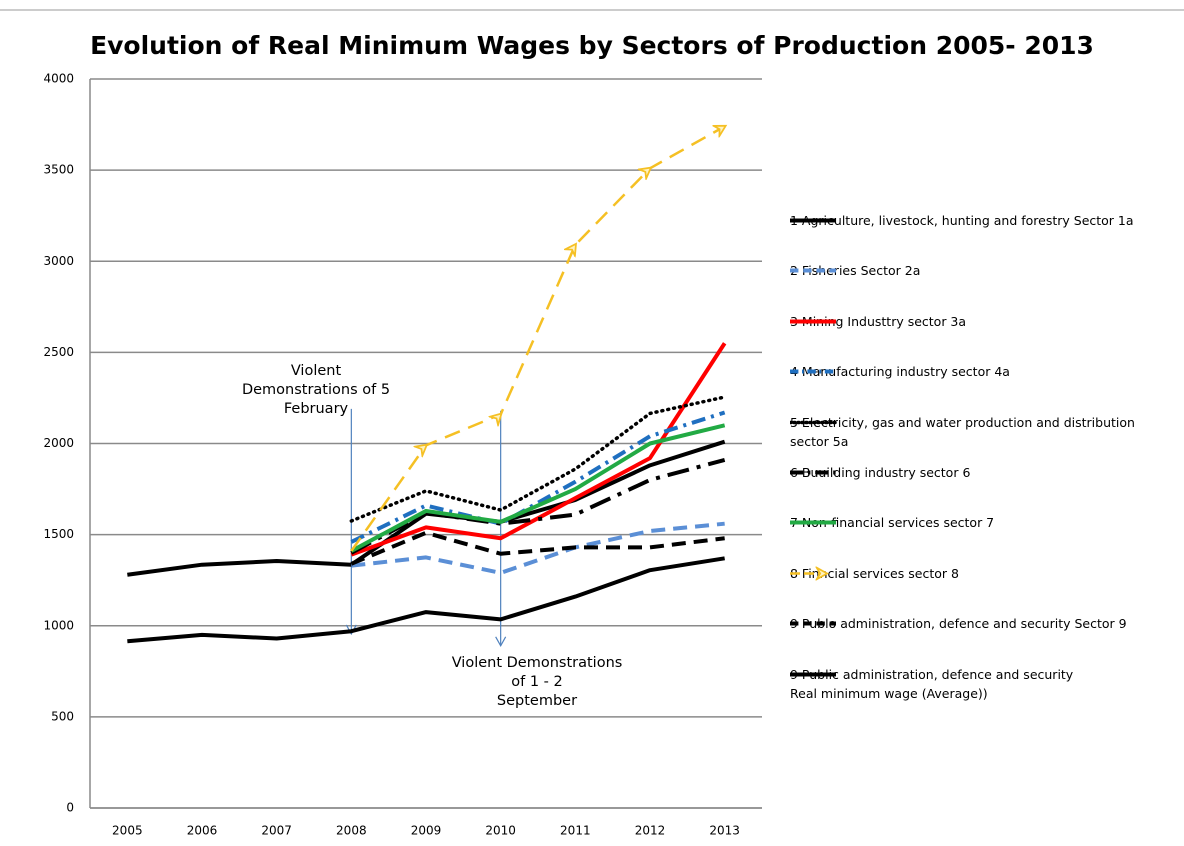 The image size is (1184, 846). Describe the element at coordinates (58, 443) in the screenshot. I see `y-tick-label: 2000` at that location.